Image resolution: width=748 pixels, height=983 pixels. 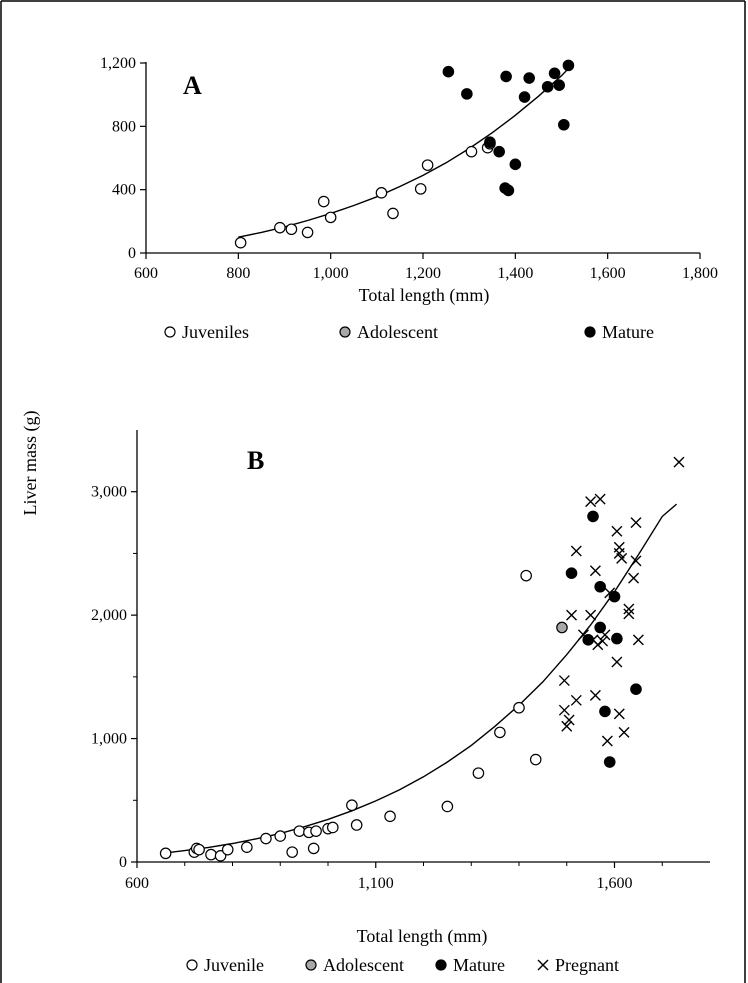 I want to click on panel-a-x-tick-label: 800, so click(x=238, y=273).